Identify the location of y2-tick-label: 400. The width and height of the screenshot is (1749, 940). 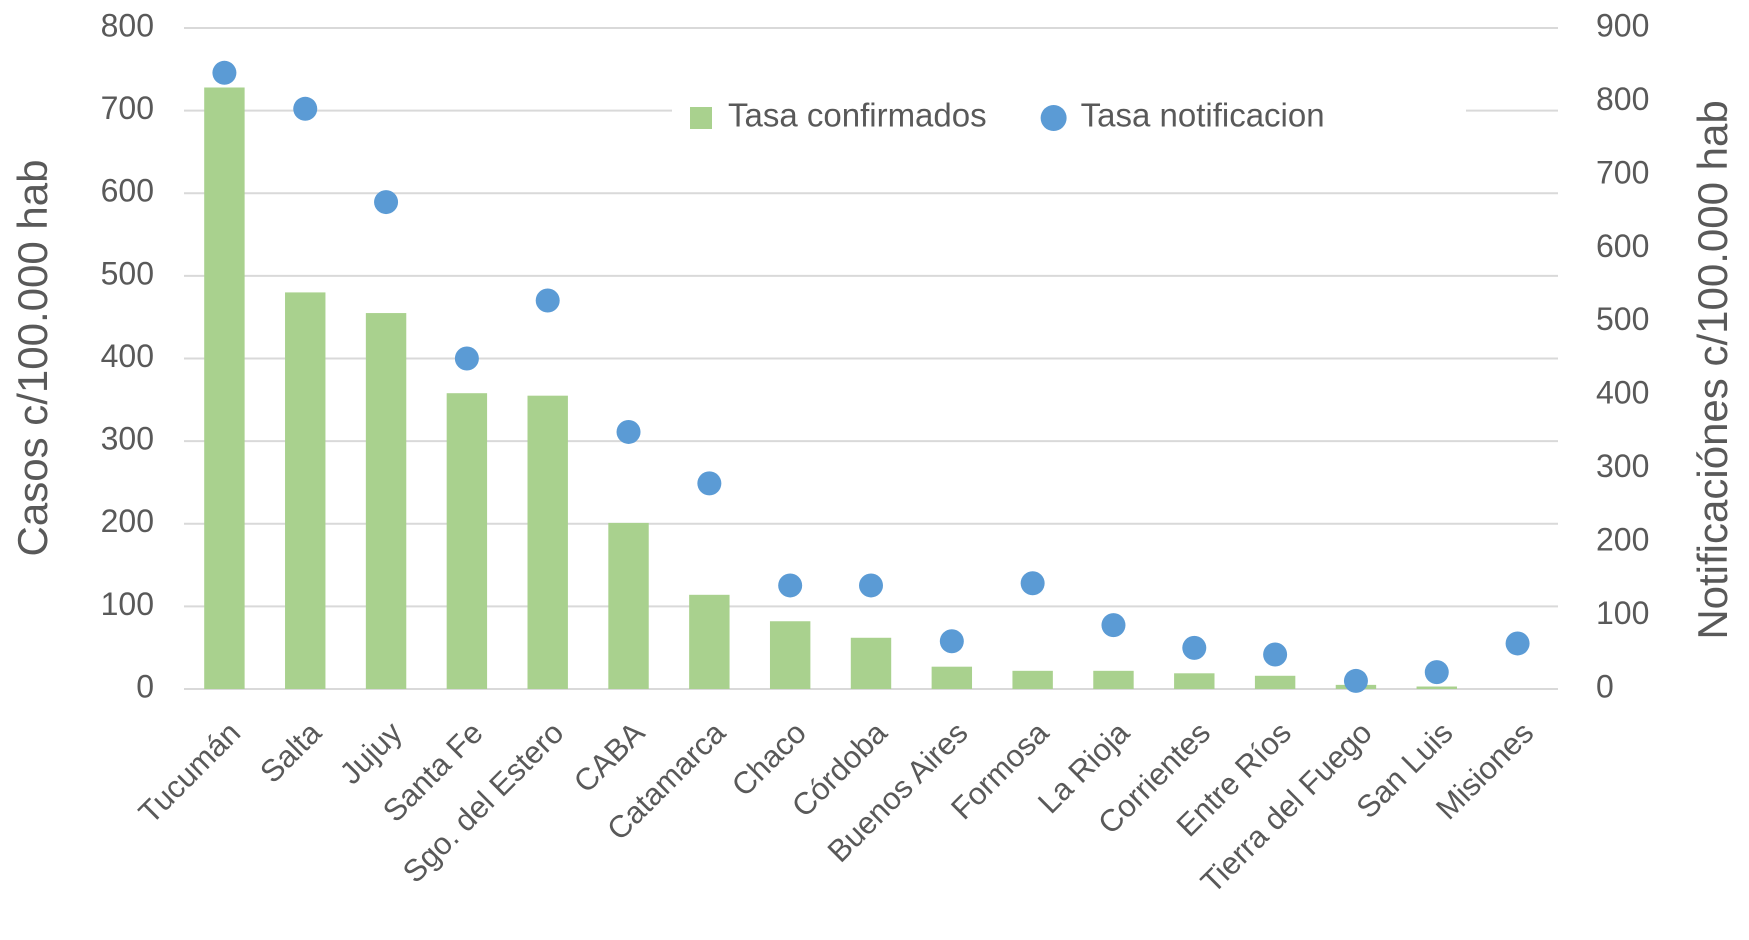
(1622, 393).